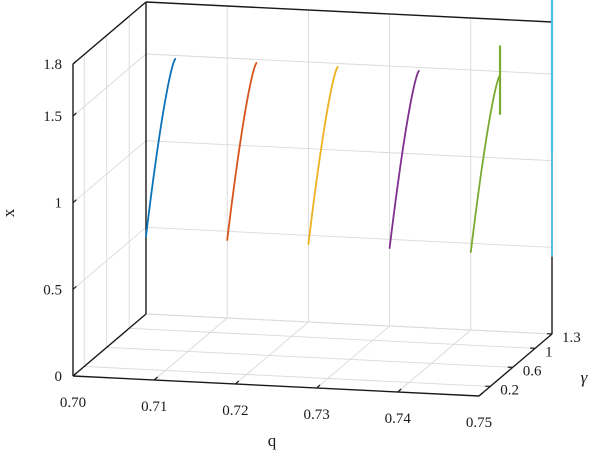 Image resolution: width=600 pixels, height=456 pixels. Describe the element at coordinates (398, 419) in the screenshot. I see `tick-label-q: 0.74` at that location.